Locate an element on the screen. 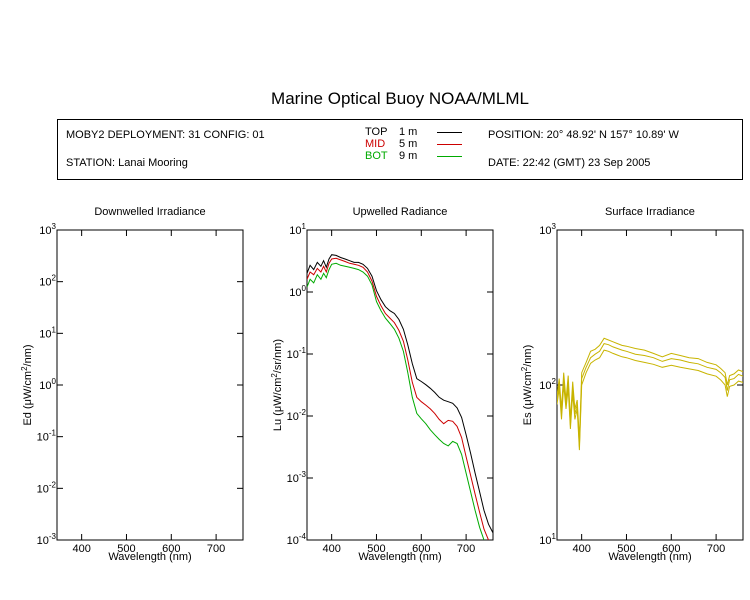 This screenshot has width=750, height=600. series-line-mid is located at coordinates (398, 398).